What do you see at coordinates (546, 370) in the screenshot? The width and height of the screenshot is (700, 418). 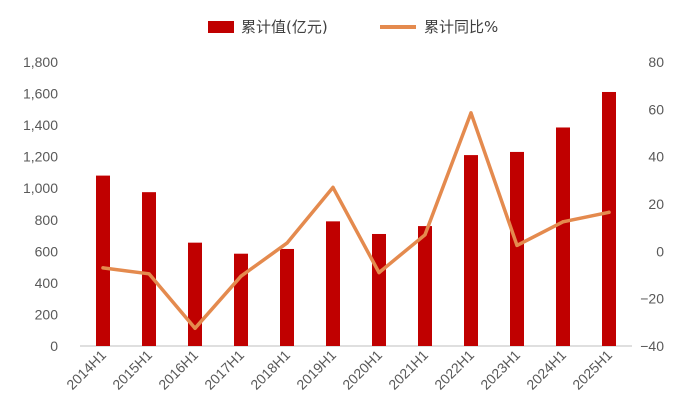 I see `x-tick-label: 2024H1` at bounding box center [546, 370].